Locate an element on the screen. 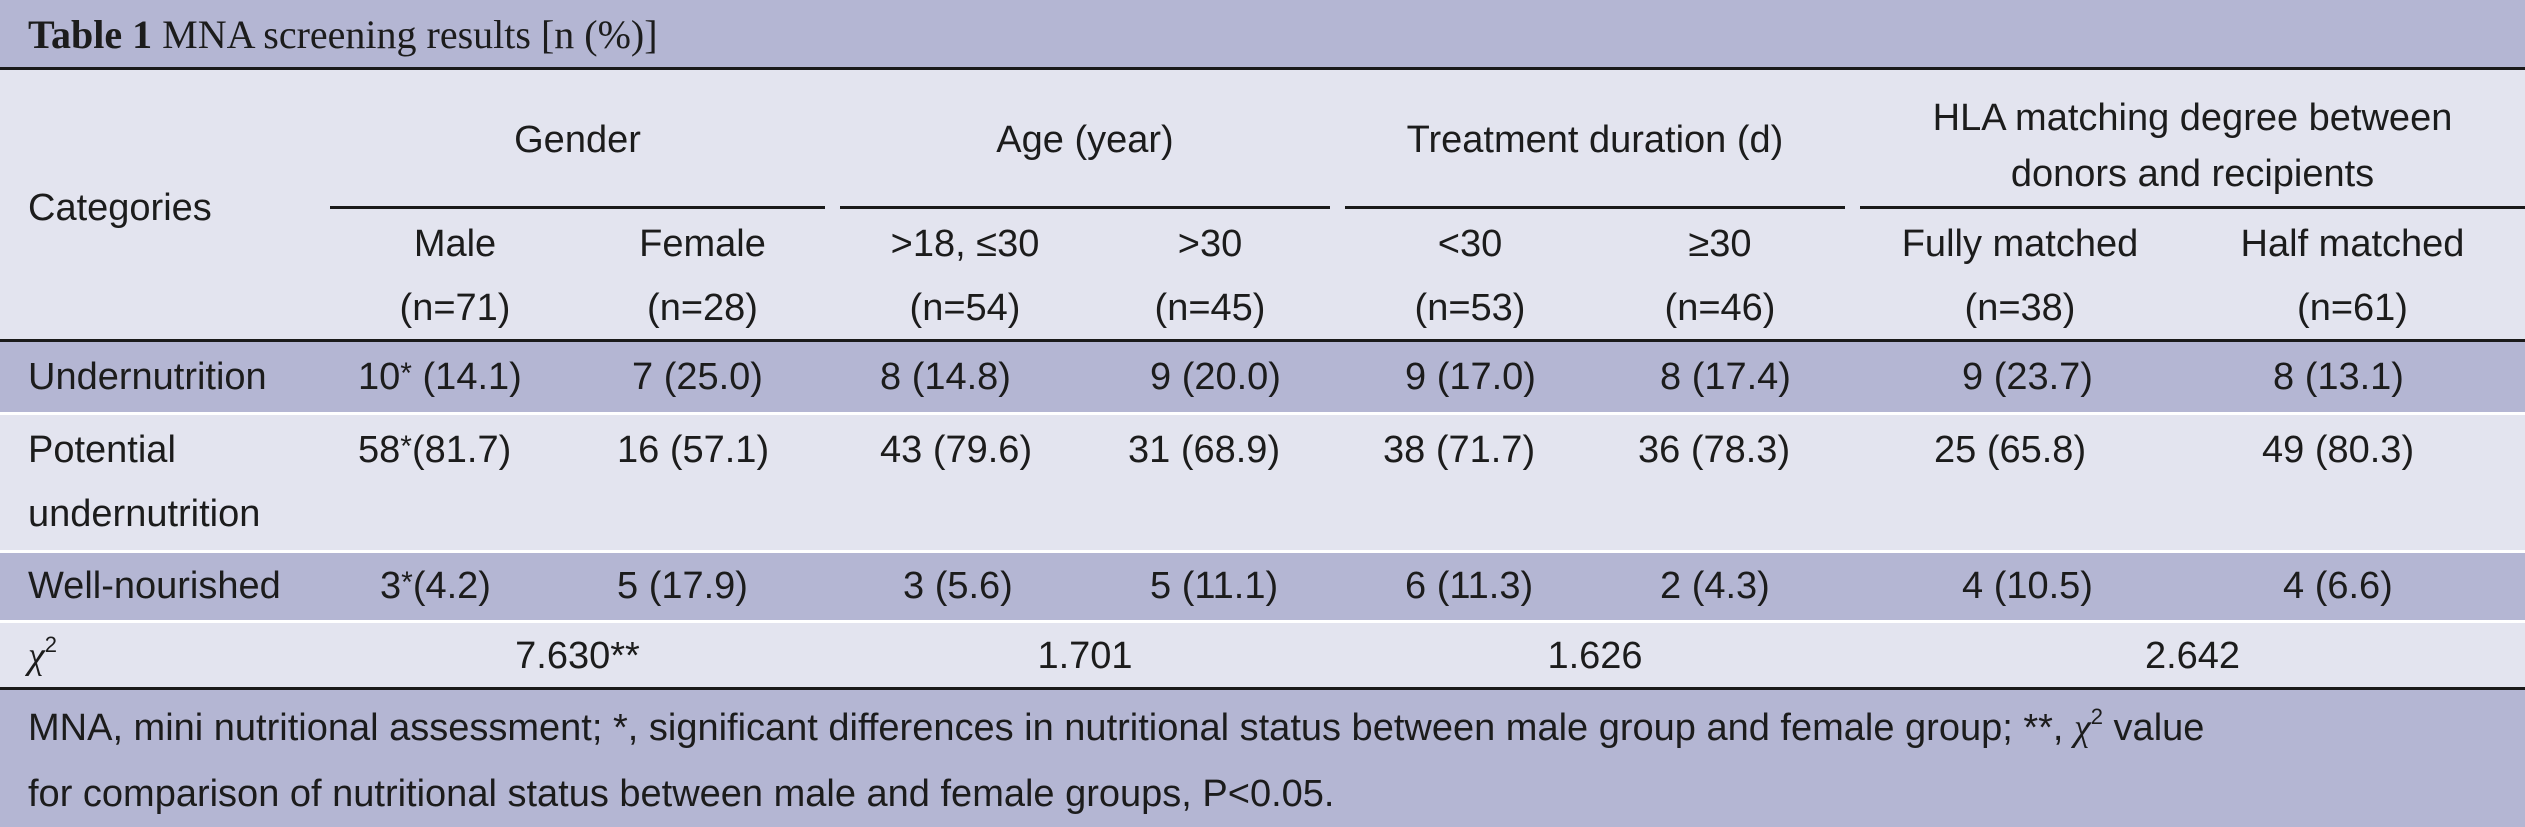 This screenshot has height=827, width=2525. cell: 49 (80.3) is located at coordinates (2338, 450).